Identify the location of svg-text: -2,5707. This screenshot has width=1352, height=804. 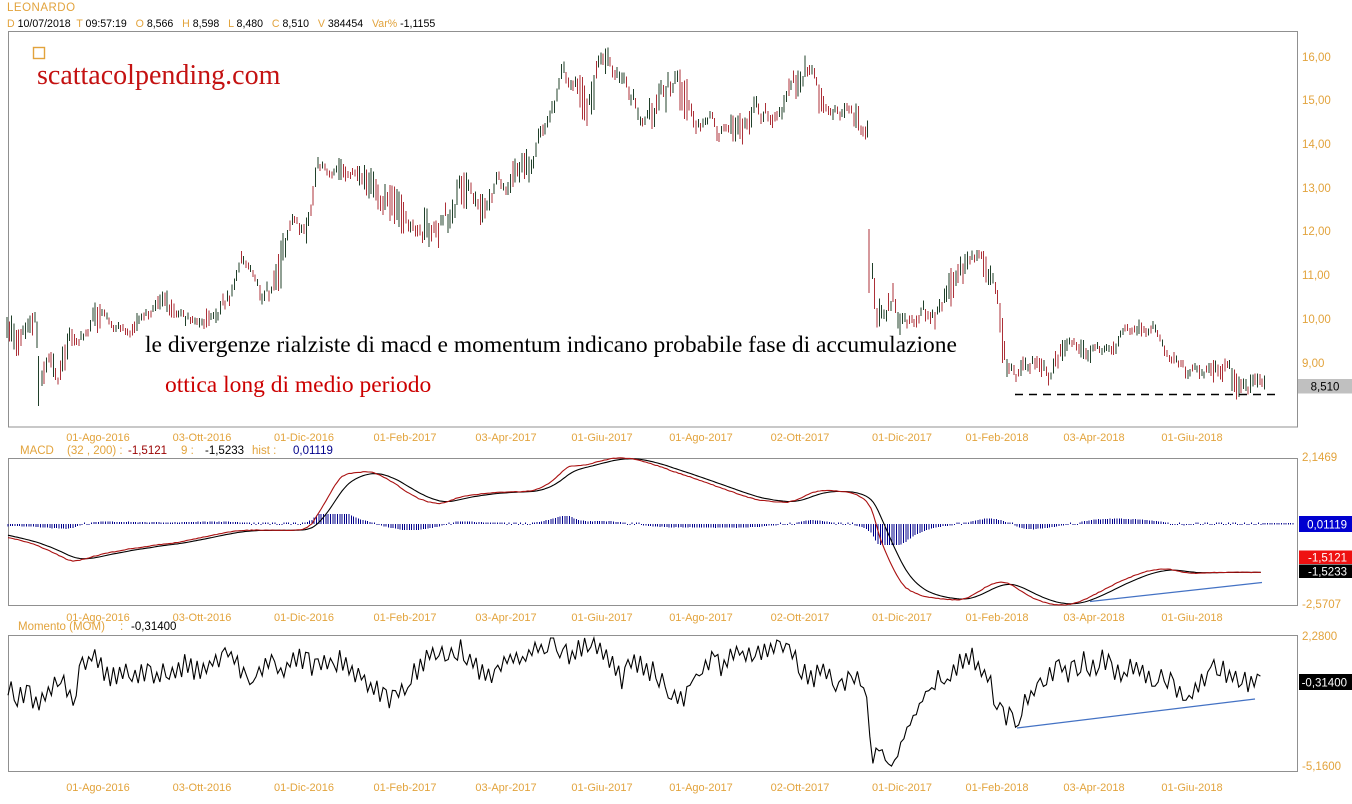
(1321, 605).